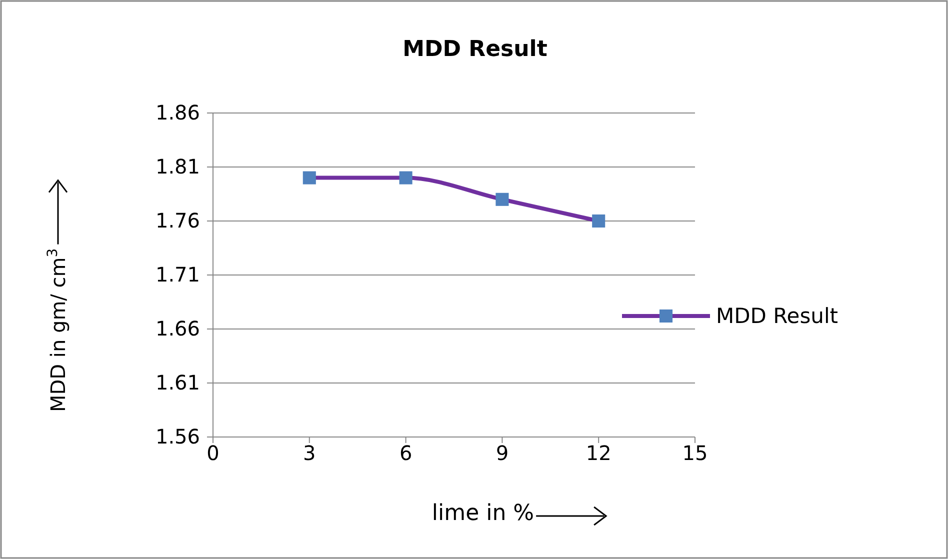 This screenshot has height=560, width=949. Describe the element at coordinates (599, 453) in the screenshot. I see `x-tick-label: 12` at that location.